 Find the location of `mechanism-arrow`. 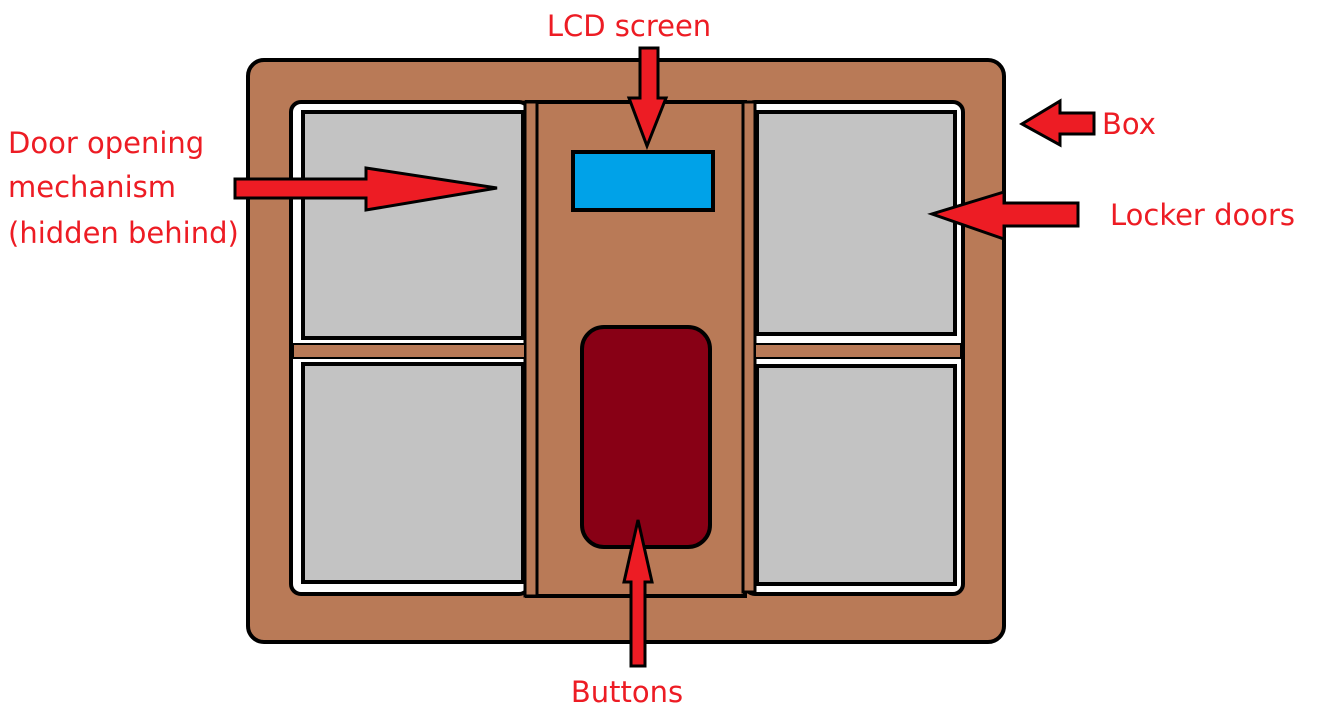

mechanism-arrow is located at coordinates (365, 189).